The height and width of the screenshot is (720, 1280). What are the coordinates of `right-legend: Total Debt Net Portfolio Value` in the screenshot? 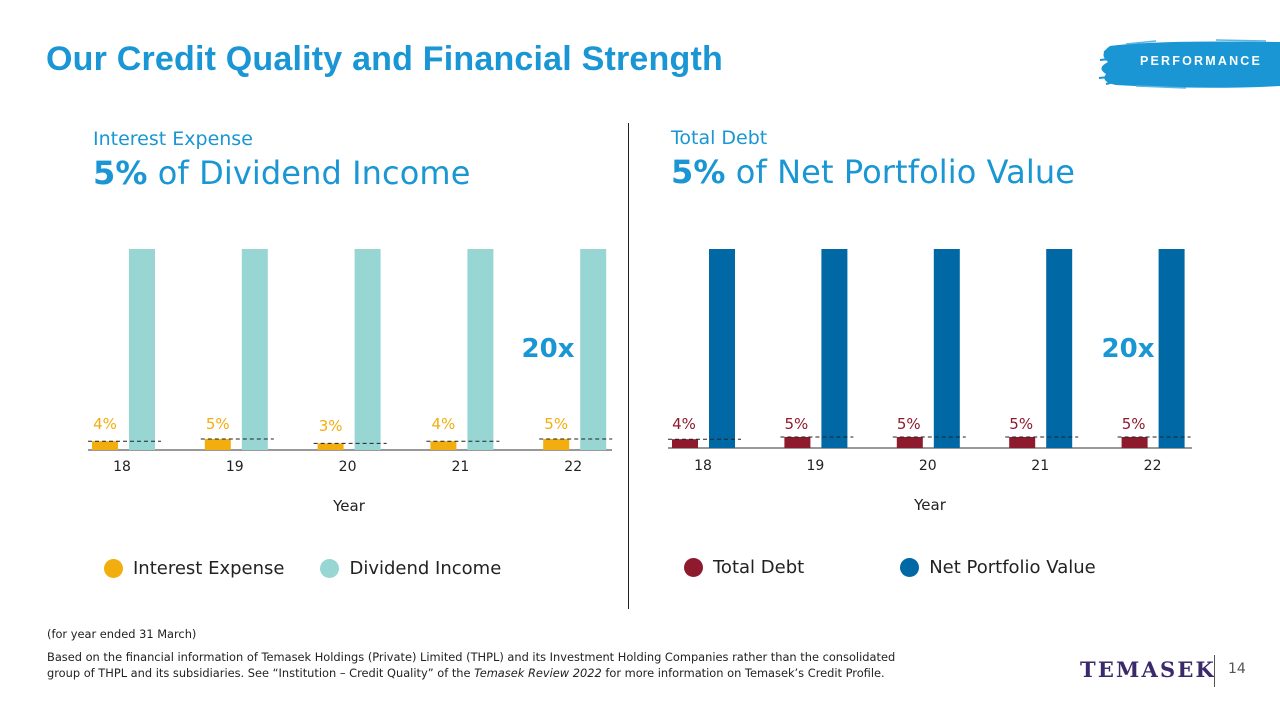 It's located at (890, 567).